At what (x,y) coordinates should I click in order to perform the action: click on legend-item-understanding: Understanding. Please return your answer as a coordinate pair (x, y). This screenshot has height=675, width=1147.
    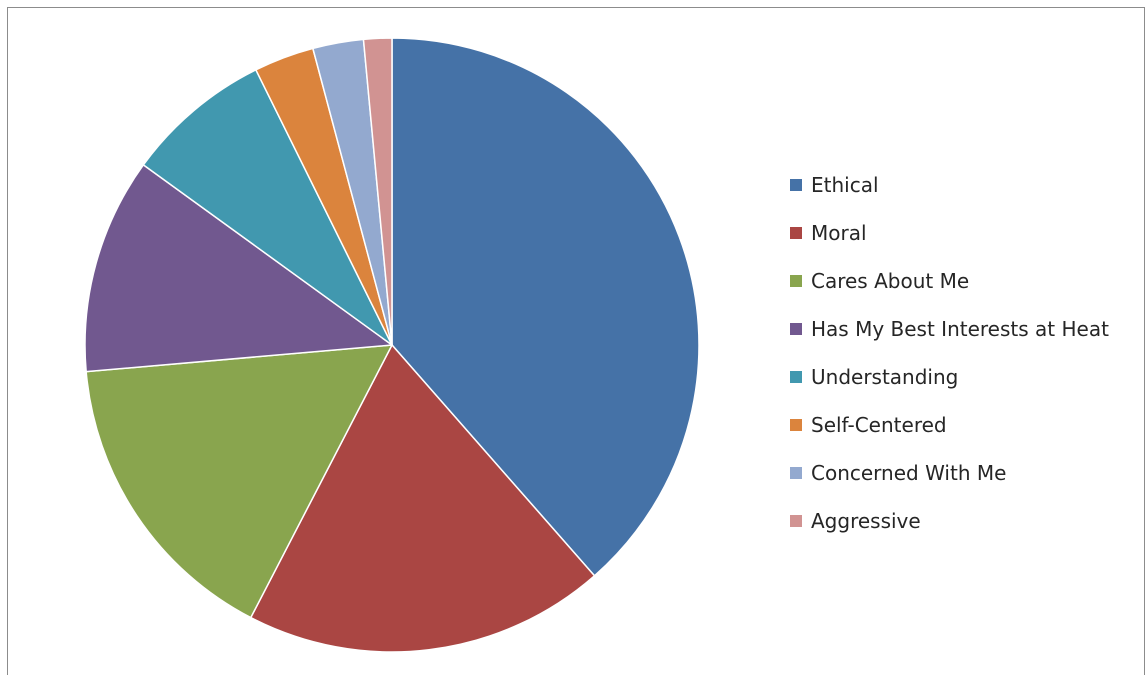
    Looking at the image, I should click on (949, 377).